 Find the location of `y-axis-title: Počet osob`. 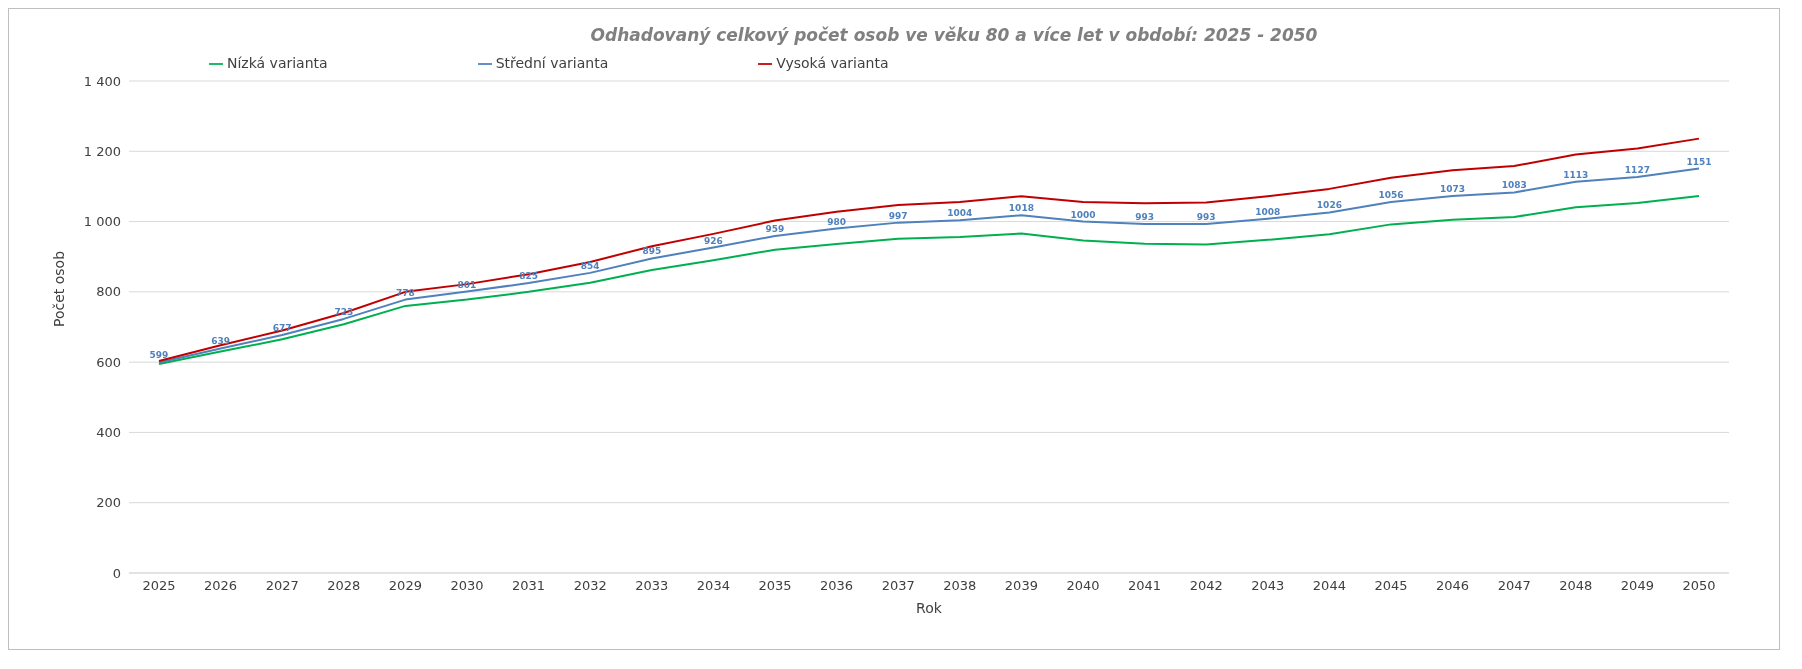

y-axis-title: Počet osob is located at coordinates (58, 288).